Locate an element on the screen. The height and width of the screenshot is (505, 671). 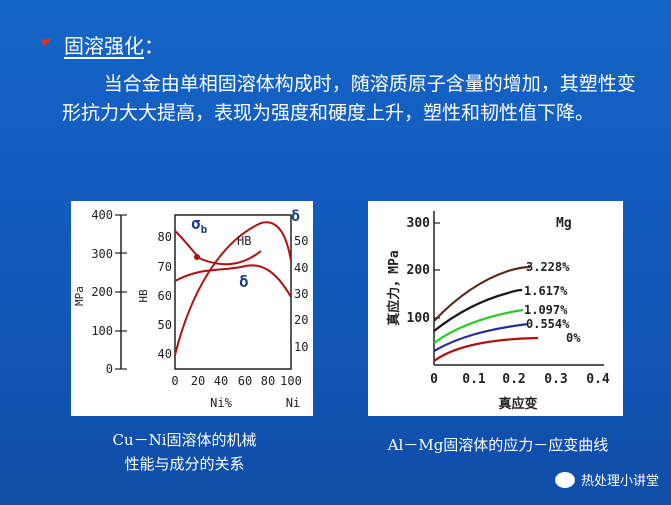
curve-0.554 is located at coordinates (481, 337).